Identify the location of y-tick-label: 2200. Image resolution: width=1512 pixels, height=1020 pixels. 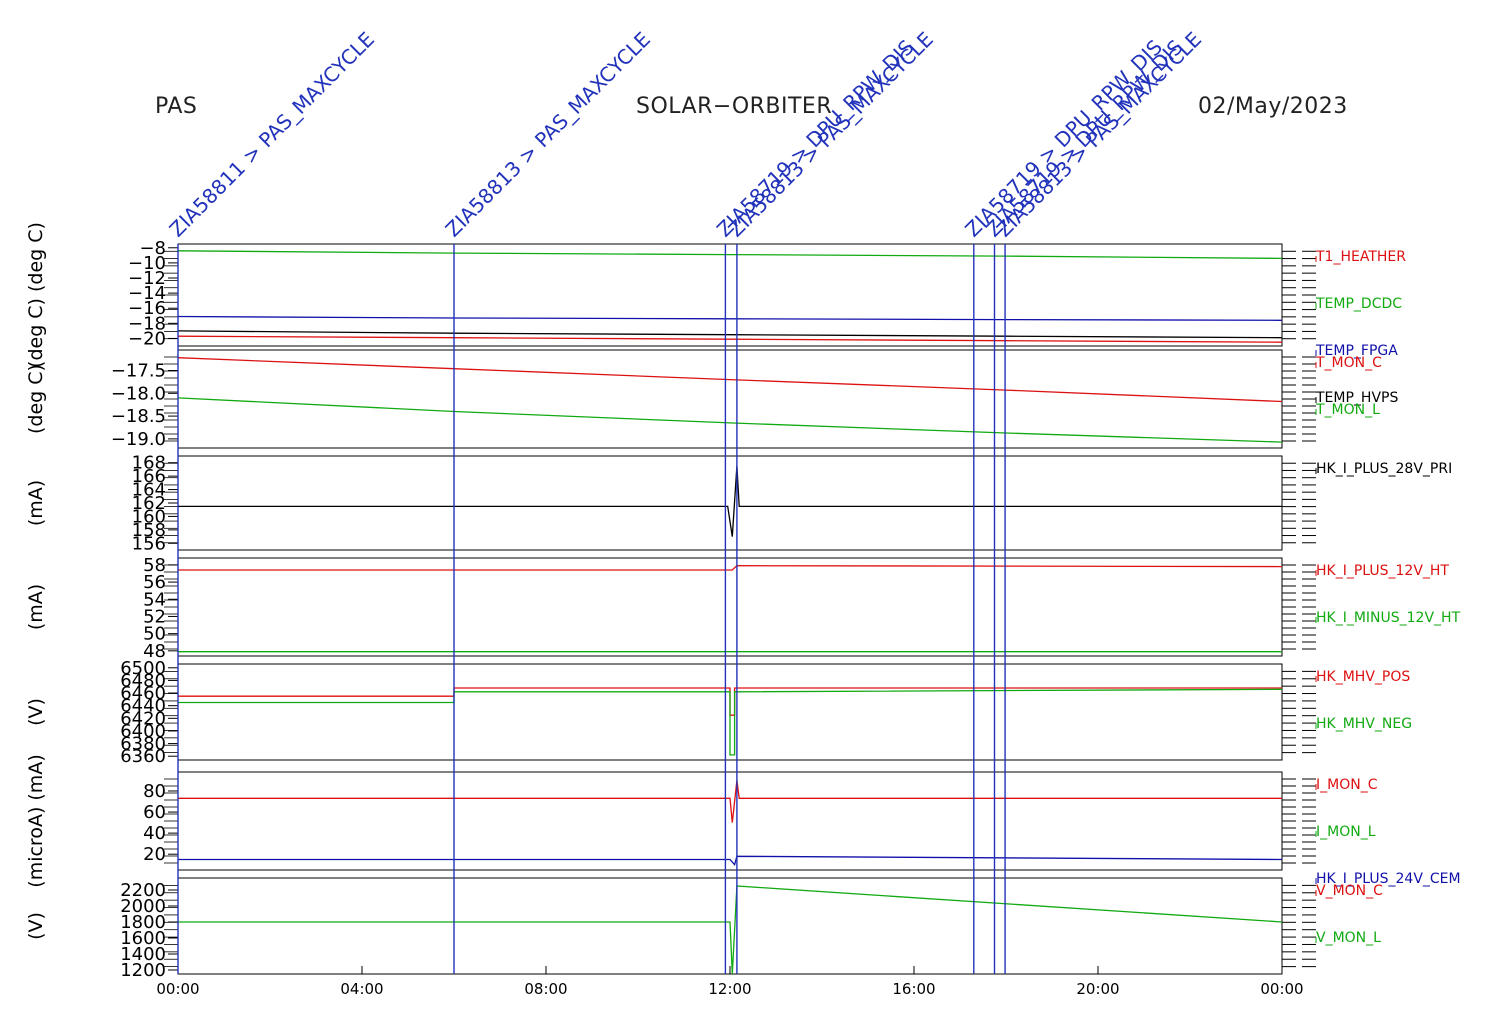
(143, 890).